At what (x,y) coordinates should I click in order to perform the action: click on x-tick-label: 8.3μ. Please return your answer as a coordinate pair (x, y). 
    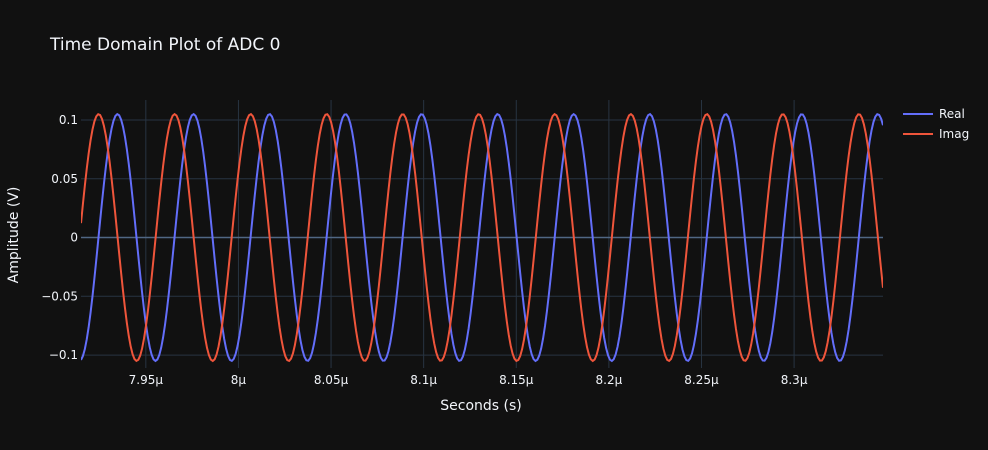
    Looking at the image, I should click on (794, 380).